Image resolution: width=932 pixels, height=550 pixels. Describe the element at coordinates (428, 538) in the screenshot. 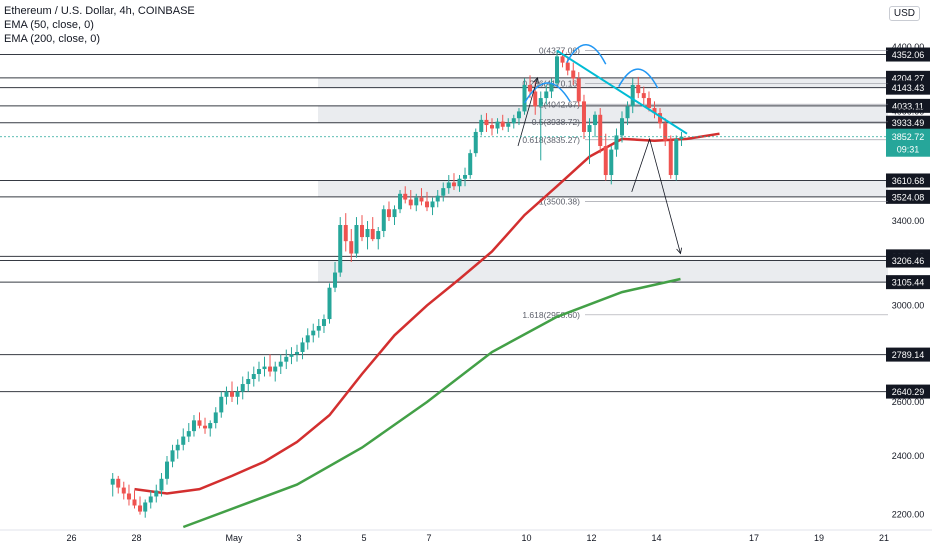

I see `x-tick-label: 7` at that location.